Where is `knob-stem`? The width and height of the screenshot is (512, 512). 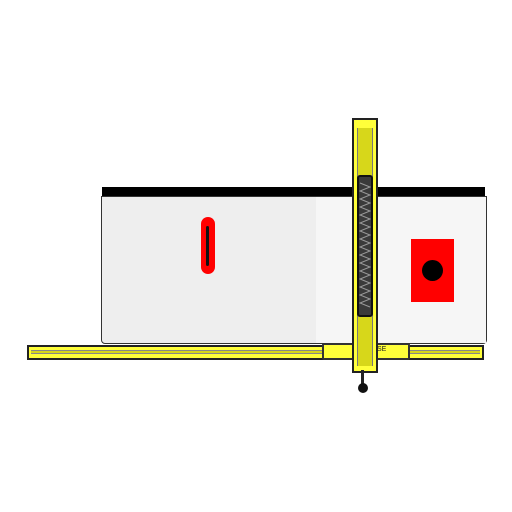
knob-stem is located at coordinates (362, 377).